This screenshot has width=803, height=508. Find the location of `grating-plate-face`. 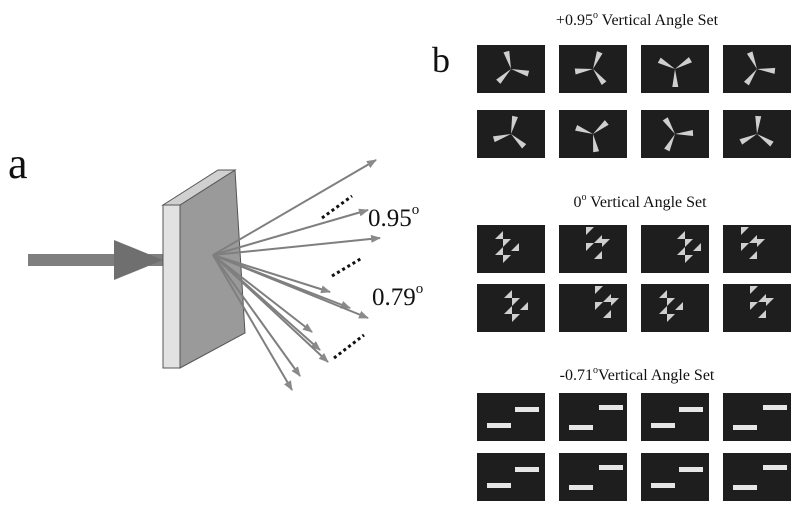

grating-plate-face is located at coordinates (212, 269).